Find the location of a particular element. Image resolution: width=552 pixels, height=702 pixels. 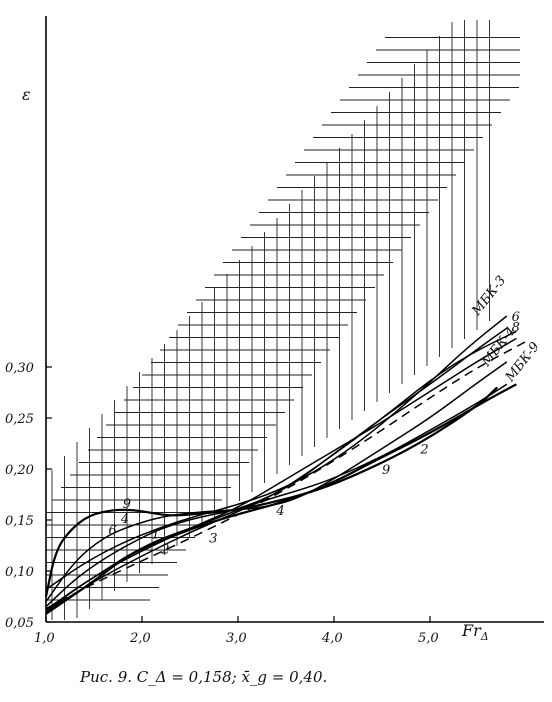

x-tick-label: 4,0 is located at coordinates (332, 638).